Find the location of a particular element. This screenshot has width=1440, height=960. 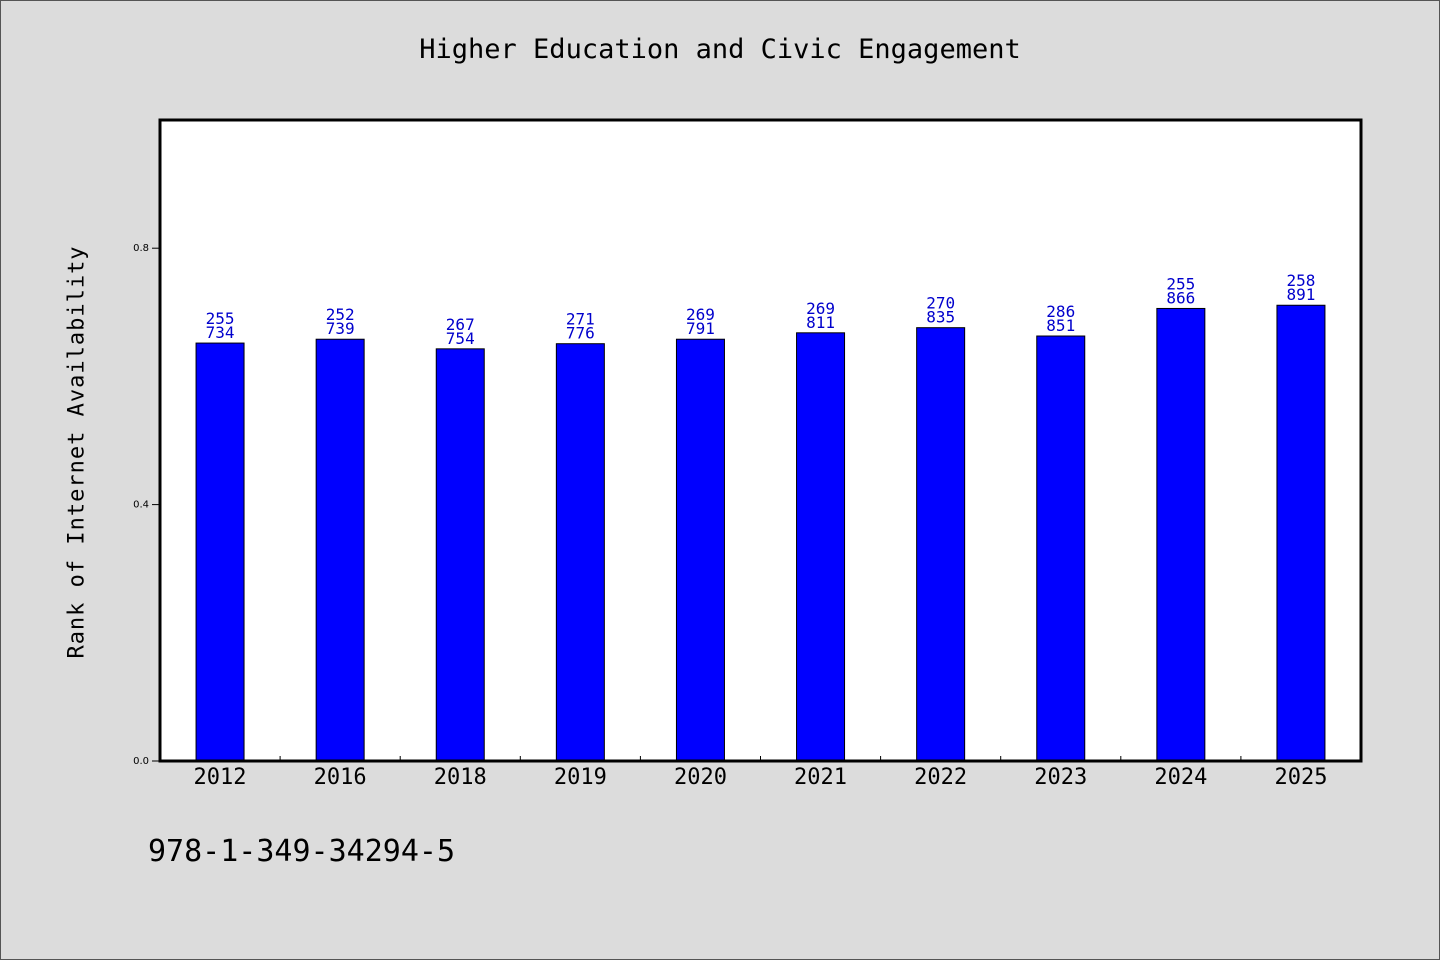

data-label-top-2024: 255 is located at coordinates (1180, 283).